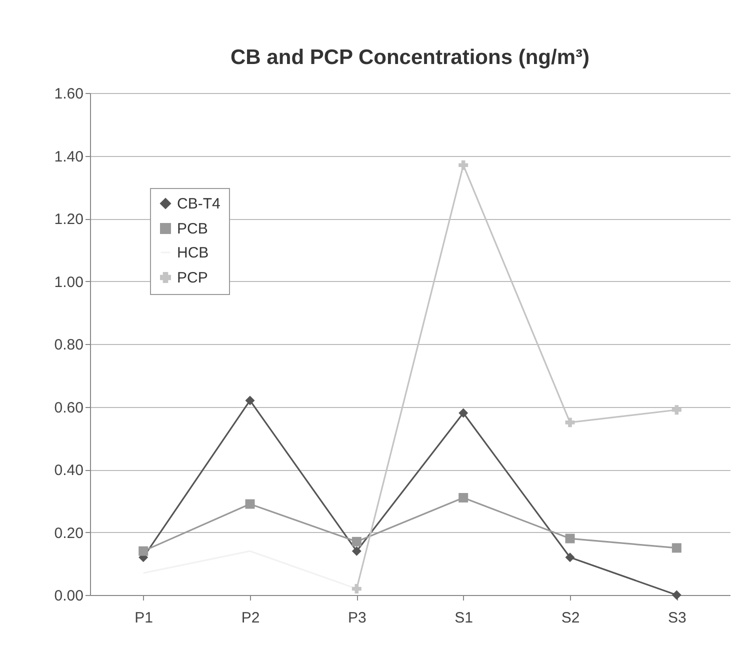 This screenshot has width=740, height=658. Describe the element at coordinates (69, 470) in the screenshot. I see `y-tick-label: 0.40` at that location.